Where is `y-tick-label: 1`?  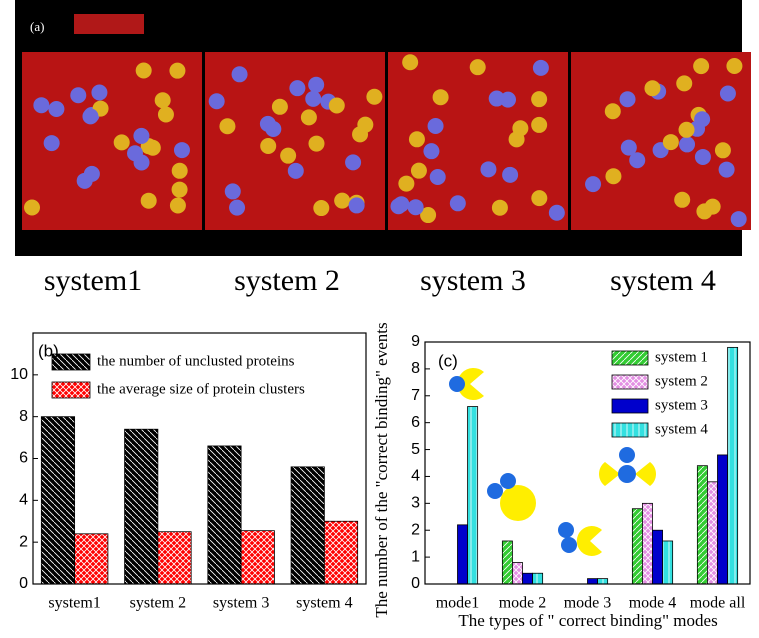
y-tick-label: 1 is located at coordinates (415, 556).